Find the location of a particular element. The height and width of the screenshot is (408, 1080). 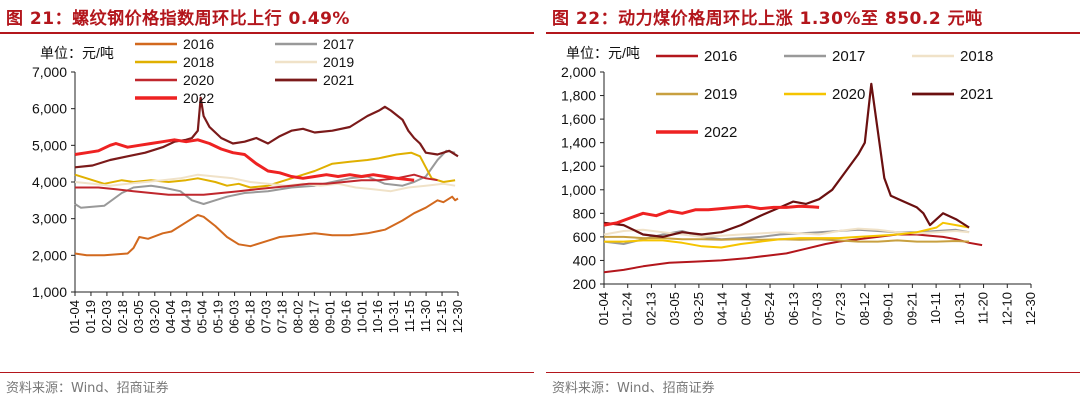

x-tick-label: 02-13 is located at coordinates (650, 308).